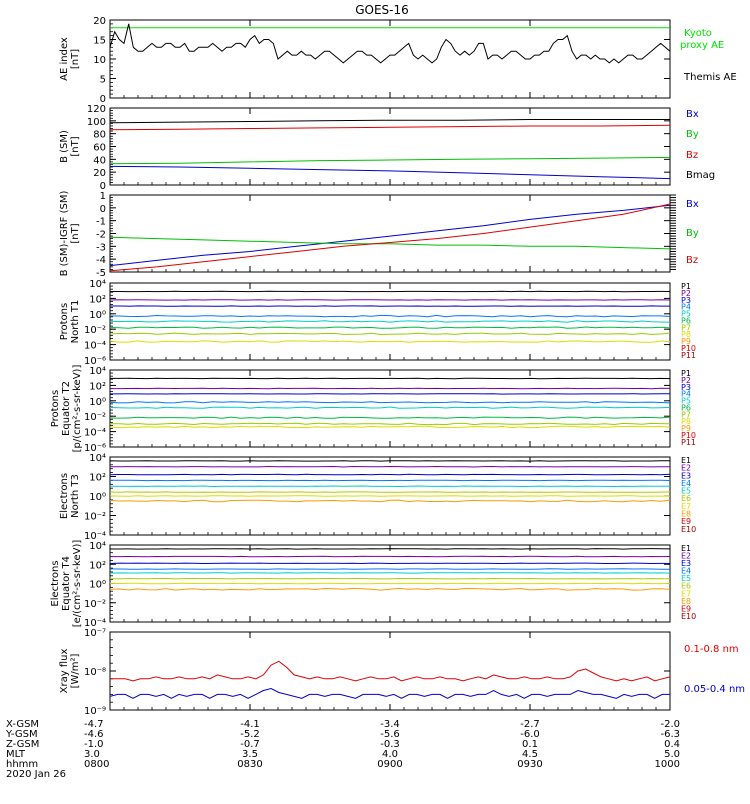 The width and height of the screenshot is (750, 804). Describe the element at coordinates (99, 160) in the screenshot. I see `y-tick-label: 40` at that location.